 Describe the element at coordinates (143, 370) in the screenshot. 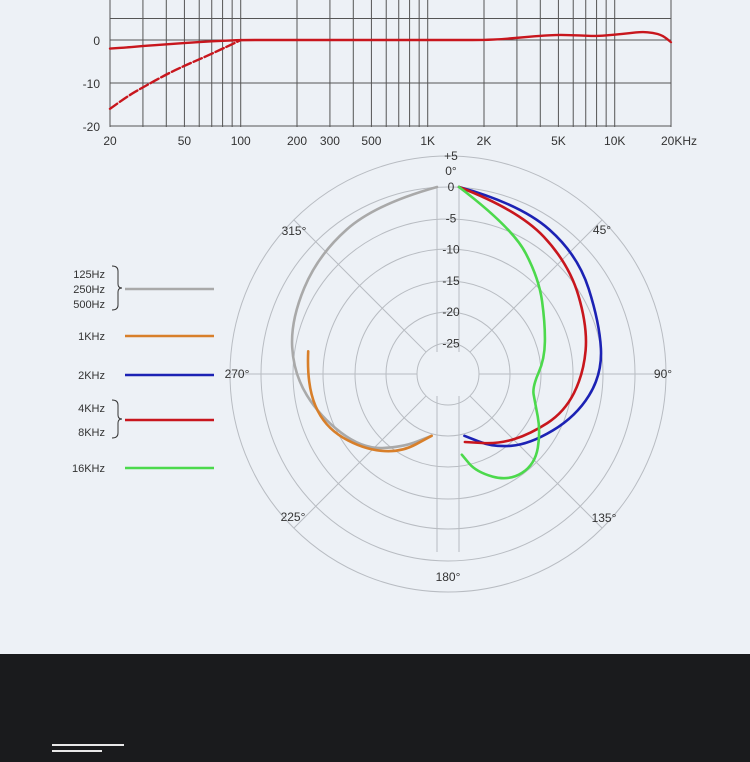

I see `polar-legend: 125Hz 250Hz 500Hz 1KHz 2KHz 4KHz 8KHz 16KHz` at that location.